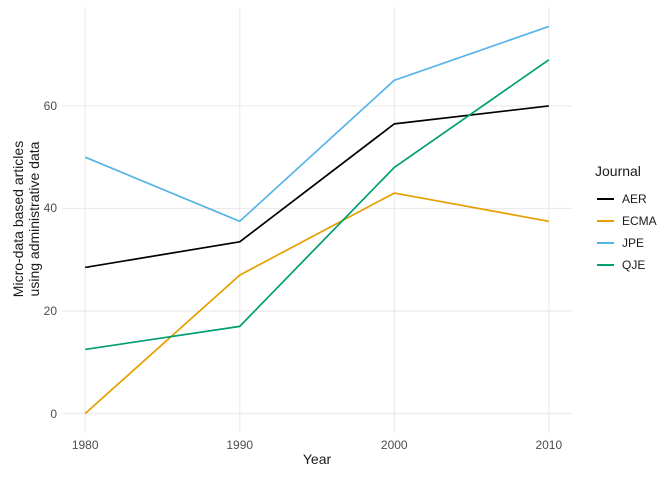  I want to click on legend-title: Journal, so click(618, 171).